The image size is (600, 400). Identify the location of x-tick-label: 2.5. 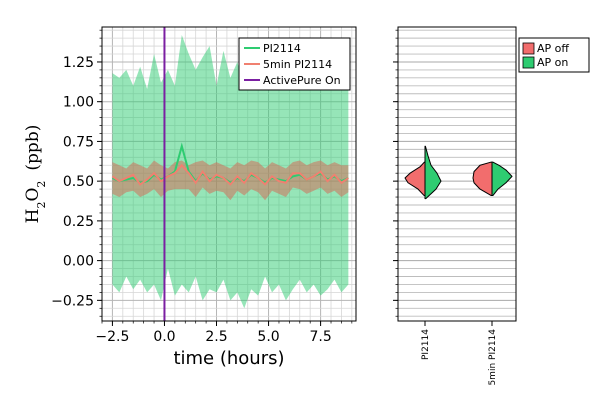
(216, 337).